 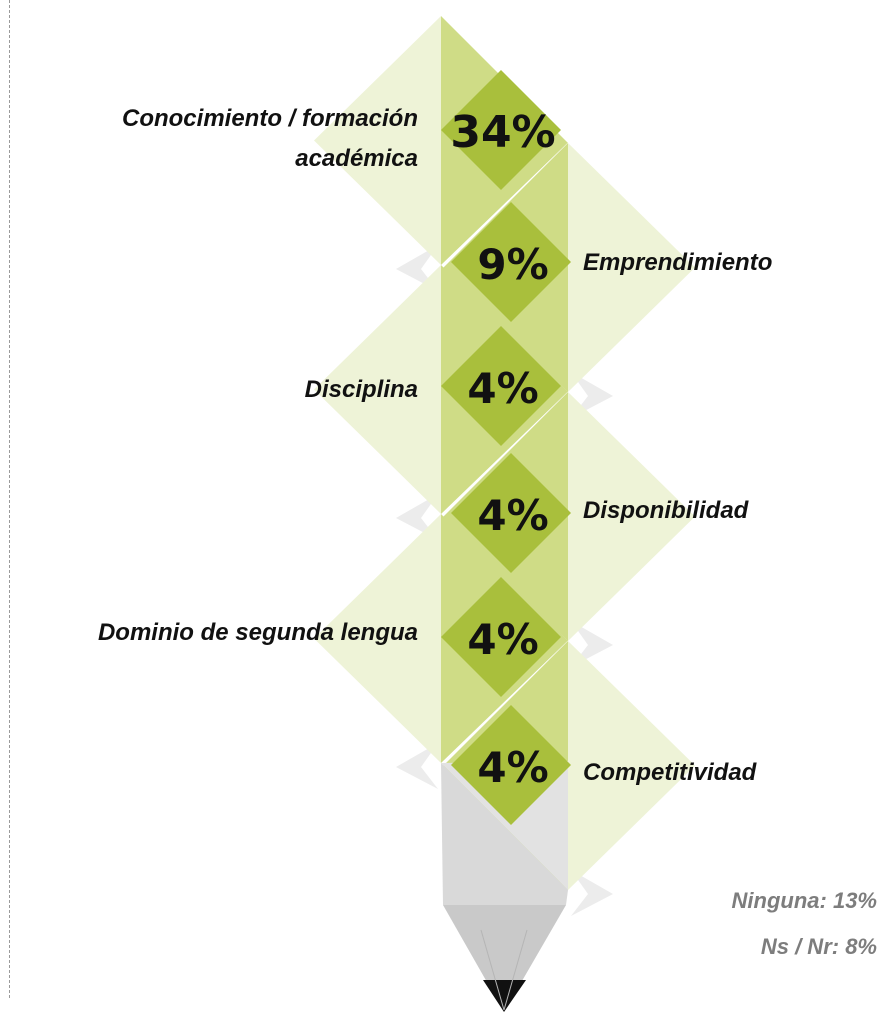 What do you see at coordinates (819, 946) in the screenshot?
I see `note-2: Ns / Nr: 8%` at bounding box center [819, 946].